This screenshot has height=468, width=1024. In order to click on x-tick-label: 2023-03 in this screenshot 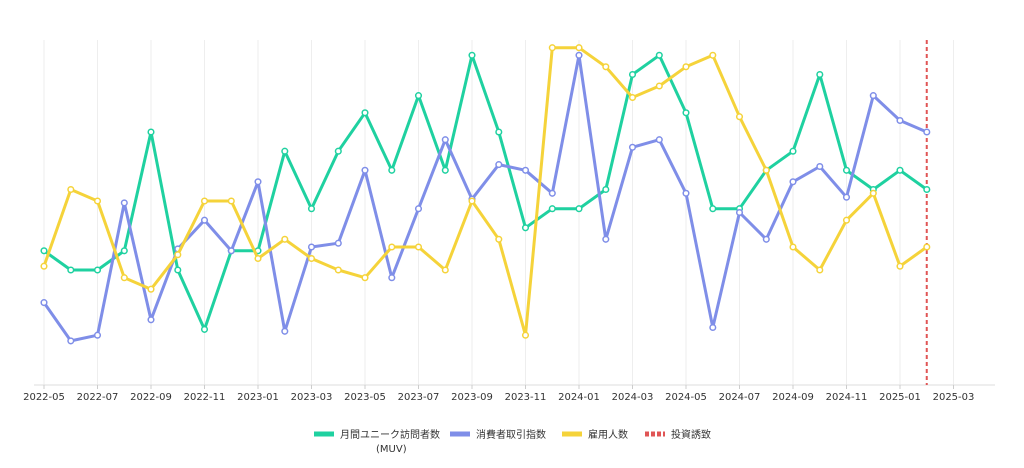, I will do `click(312, 397)`.